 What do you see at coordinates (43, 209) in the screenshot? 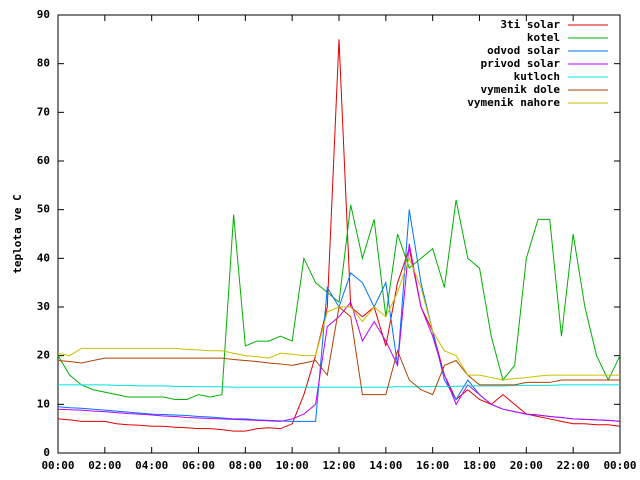
I see `y-tick-label: 50` at bounding box center [43, 209].